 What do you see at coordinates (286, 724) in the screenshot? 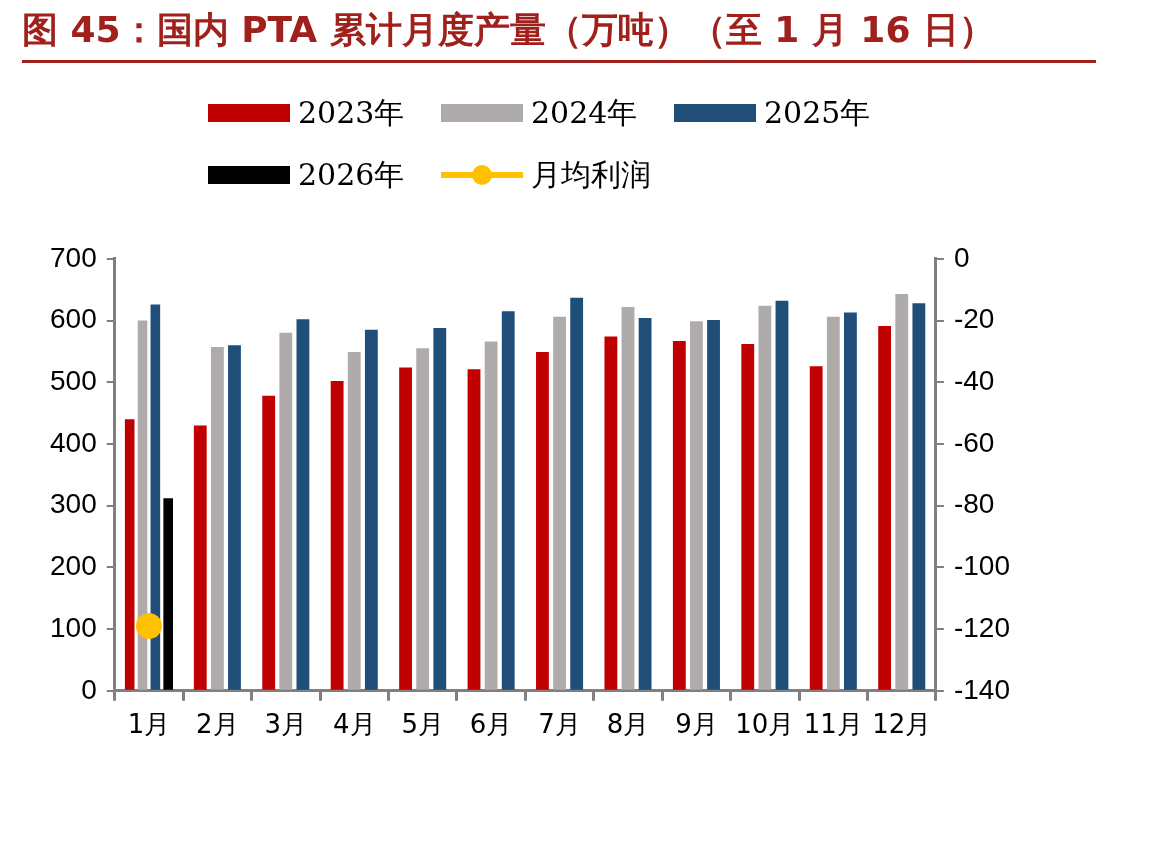
I see `x-tick-label: 3月` at bounding box center [286, 724].